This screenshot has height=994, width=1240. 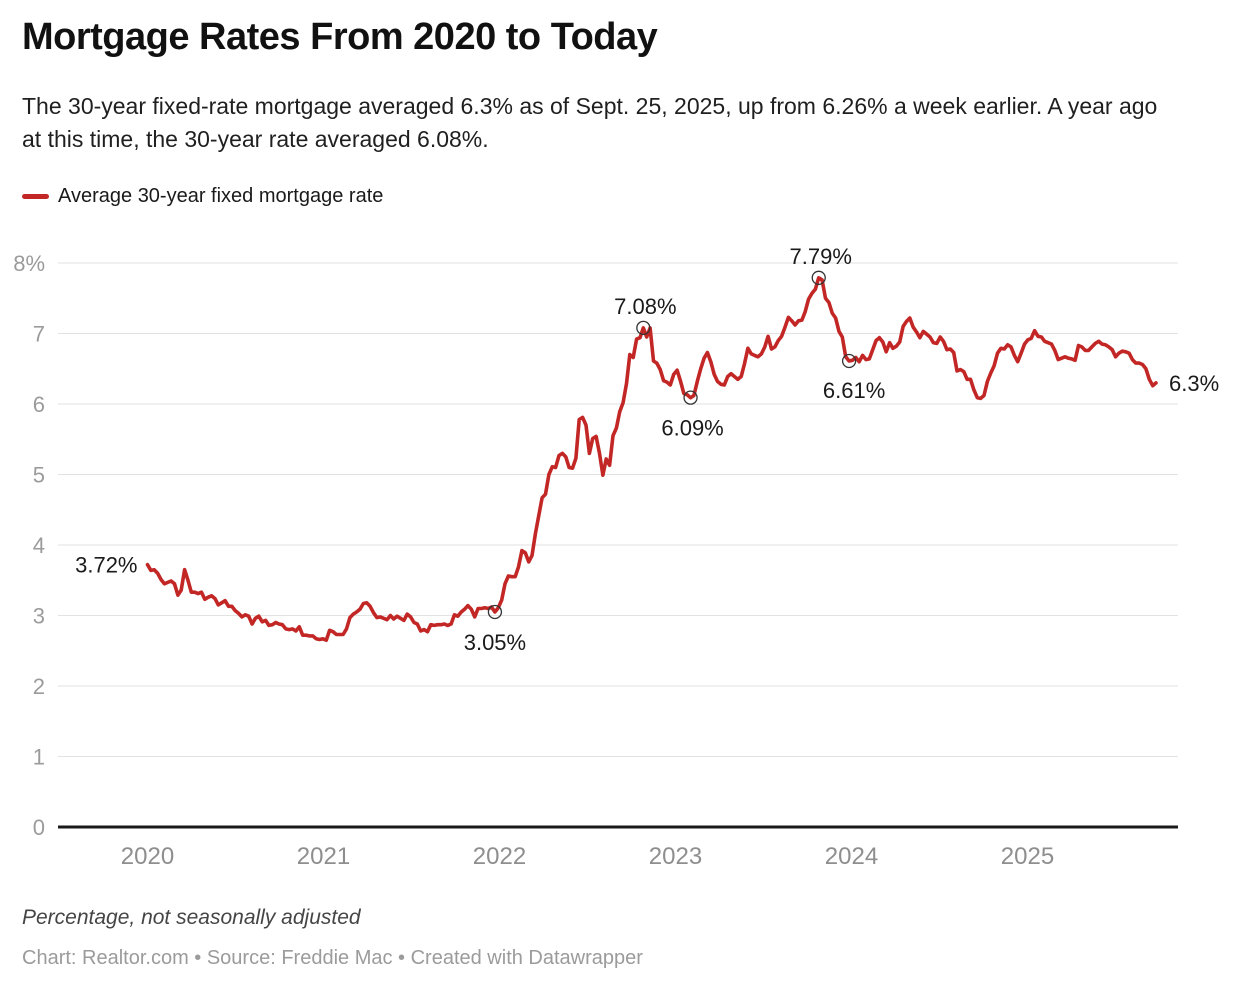 I want to click on chart-title: Mortgage Rates From 2020 to Today, so click(x=340, y=37).